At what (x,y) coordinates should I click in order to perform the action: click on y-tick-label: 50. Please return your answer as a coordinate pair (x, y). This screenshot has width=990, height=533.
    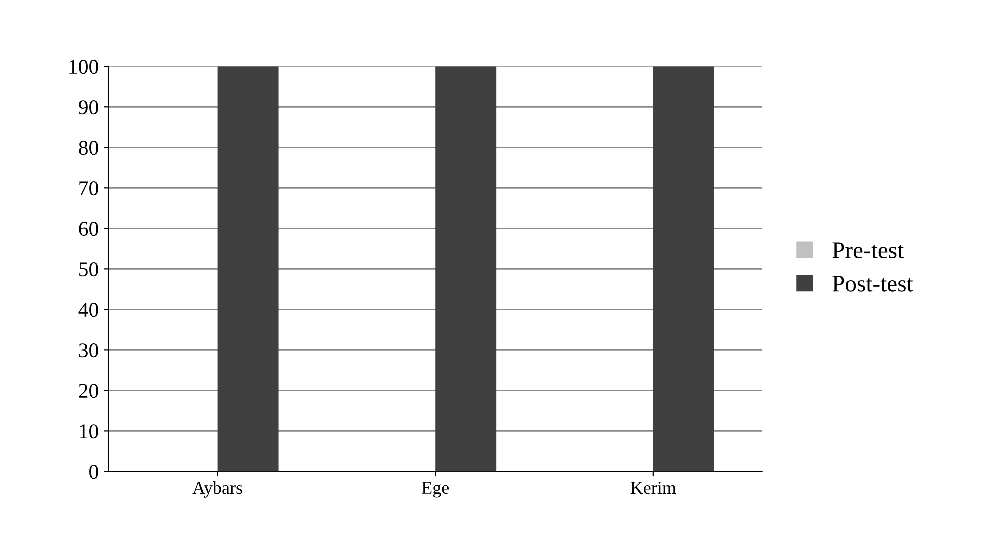
    Looking at the image, I should click on (89, 269).